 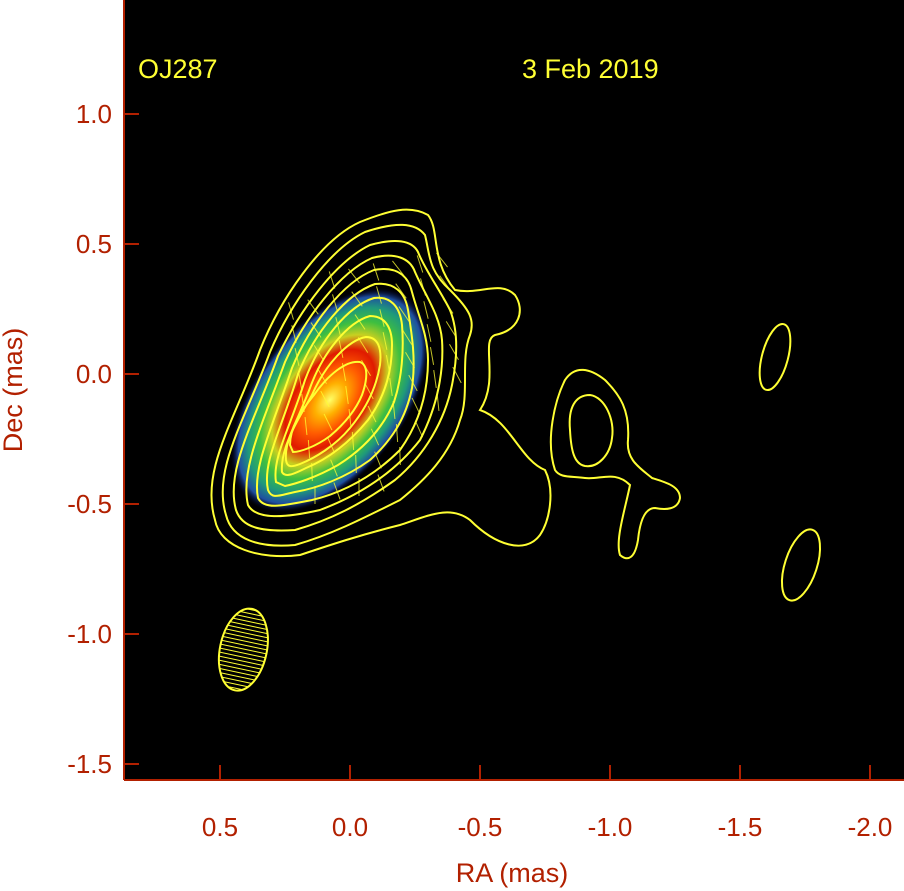 What do you see at coordinates (89, 764) in the screenshot?
I see `y-tick-label: -1.5` at bounding box center [89, 764].